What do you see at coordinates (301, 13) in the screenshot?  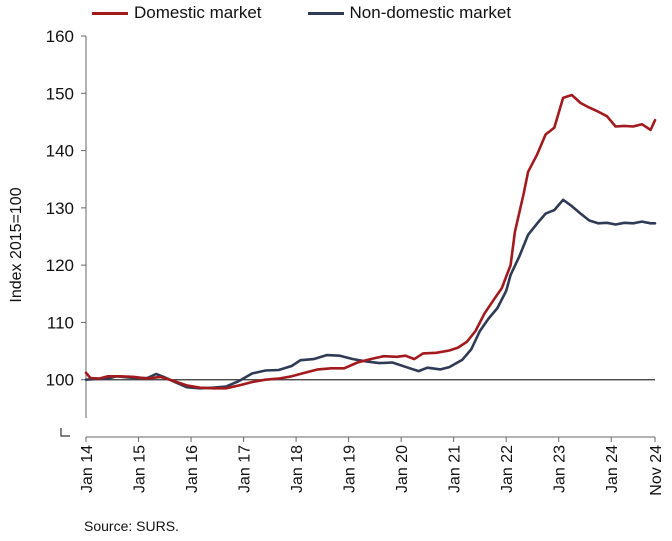 I see `chart-legend: Domestic market Non-domestic market` at bounding box center [301, 13].